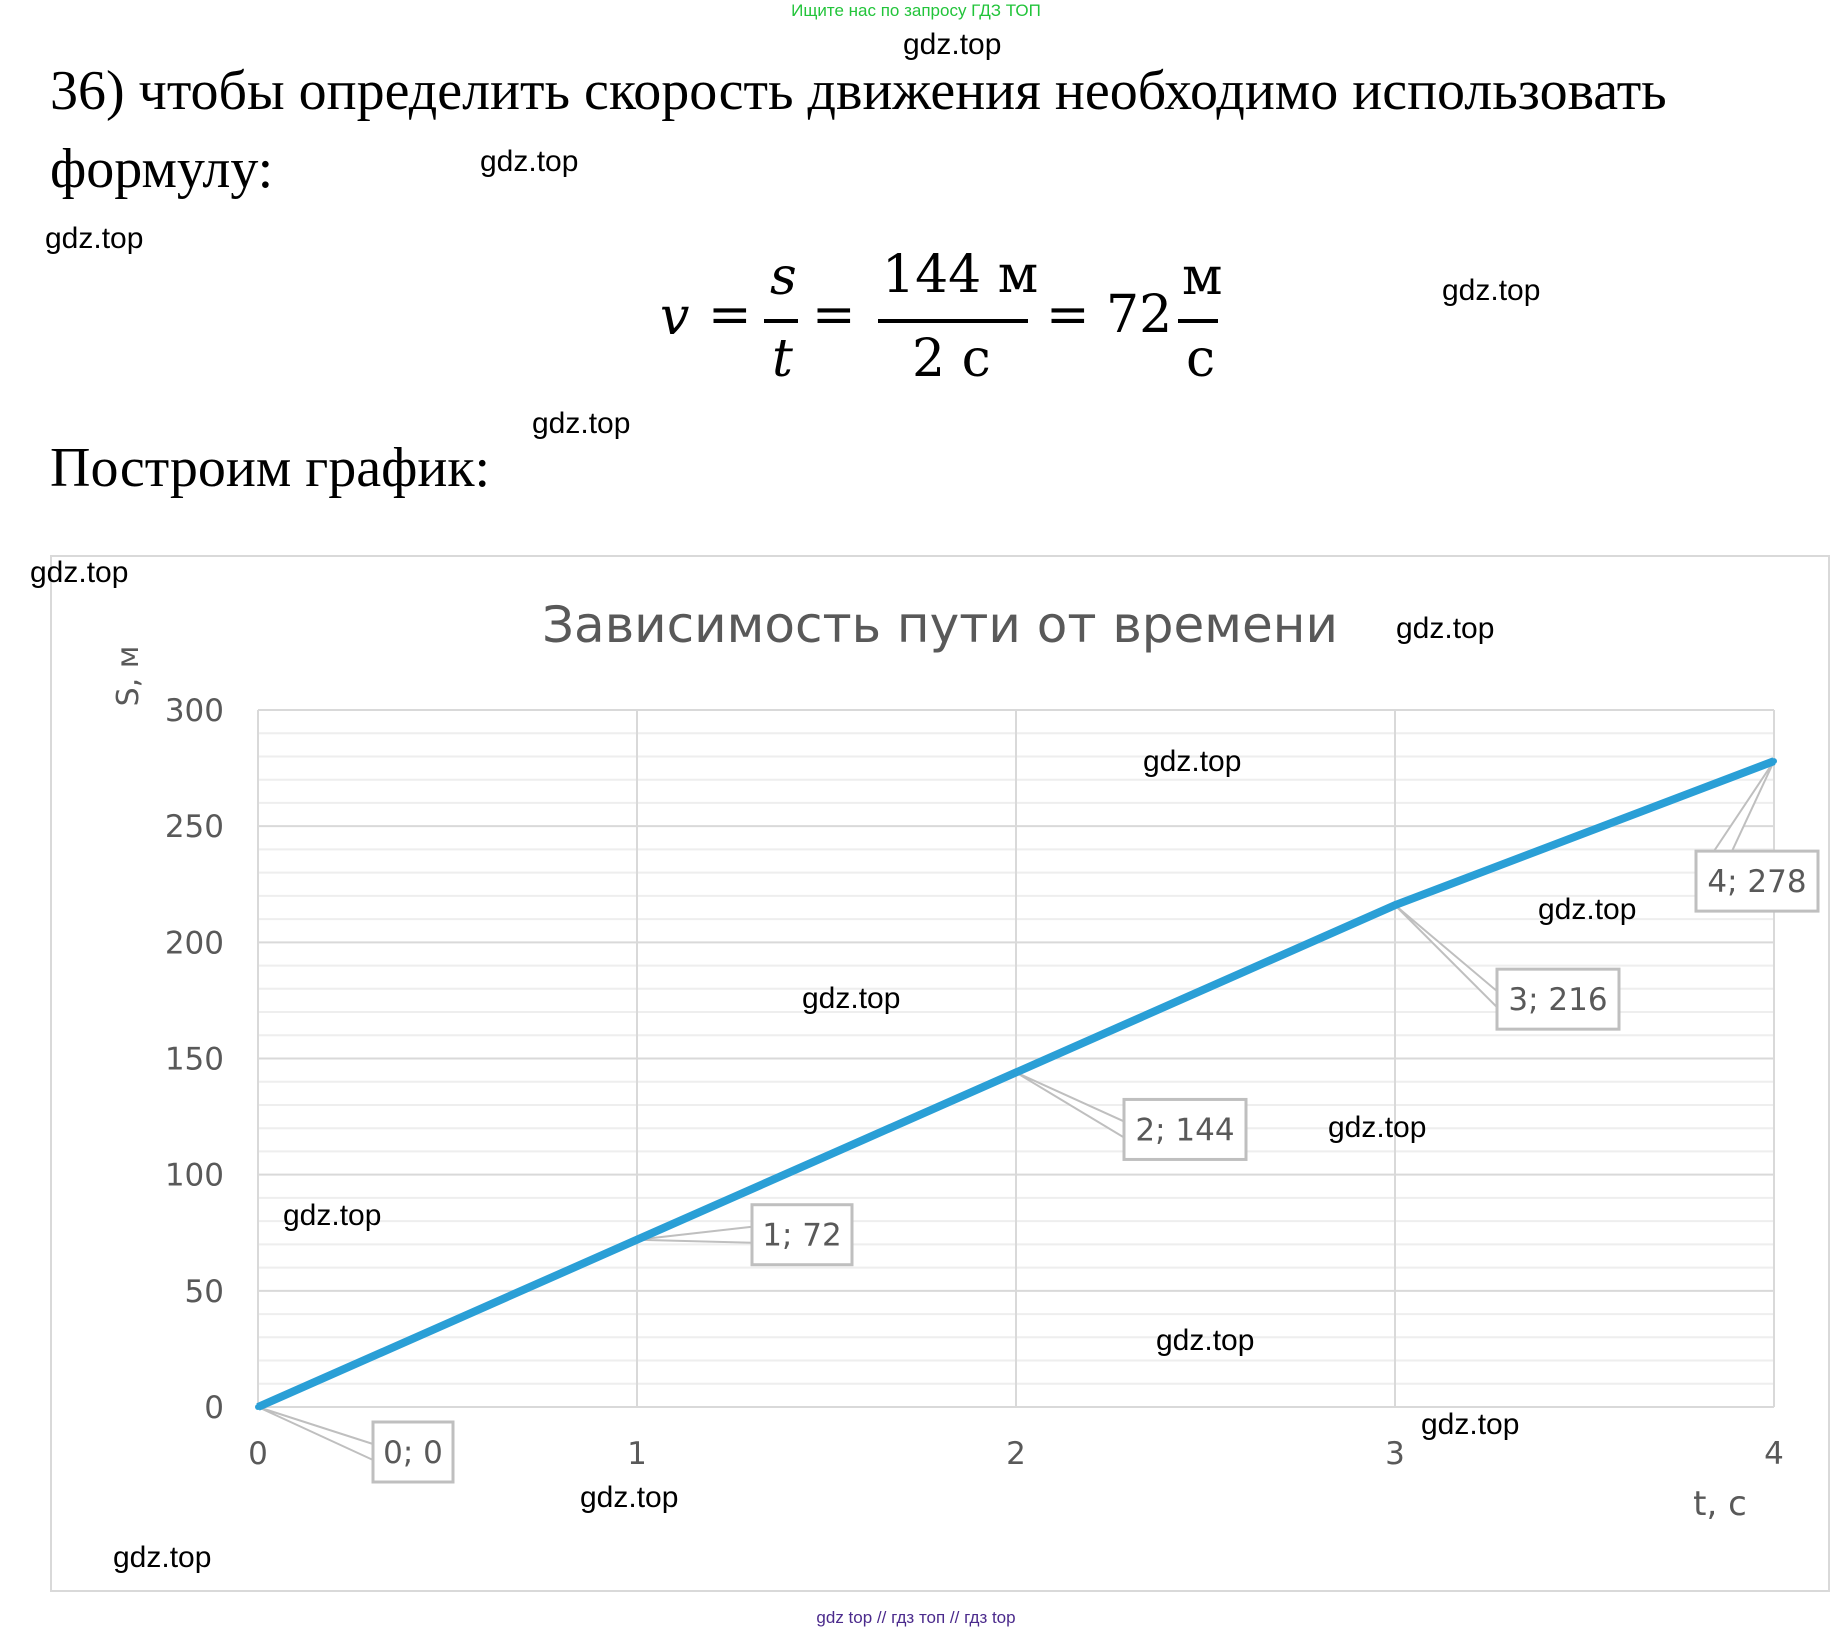 The height and width of the screenshot is (1630, 1832). Describe the element at coordinates (834, 315) in the screenshot. I see `formula-eq-2: =` at that location.